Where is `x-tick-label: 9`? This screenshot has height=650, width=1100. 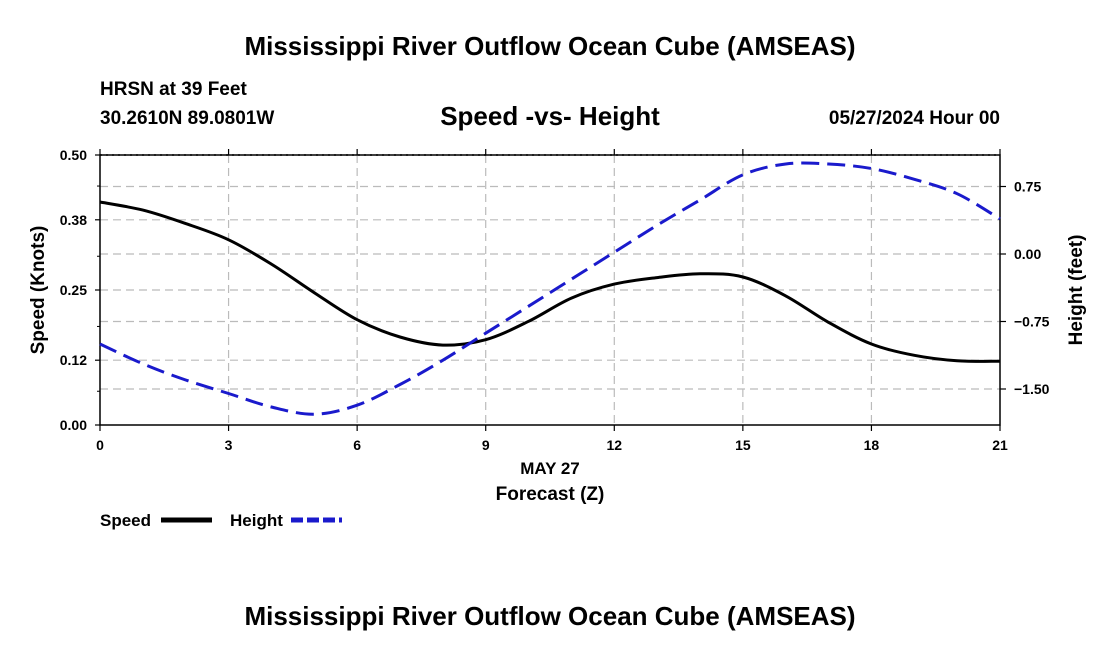 x-tick-label: 9 is located at coordinates (486, 445).